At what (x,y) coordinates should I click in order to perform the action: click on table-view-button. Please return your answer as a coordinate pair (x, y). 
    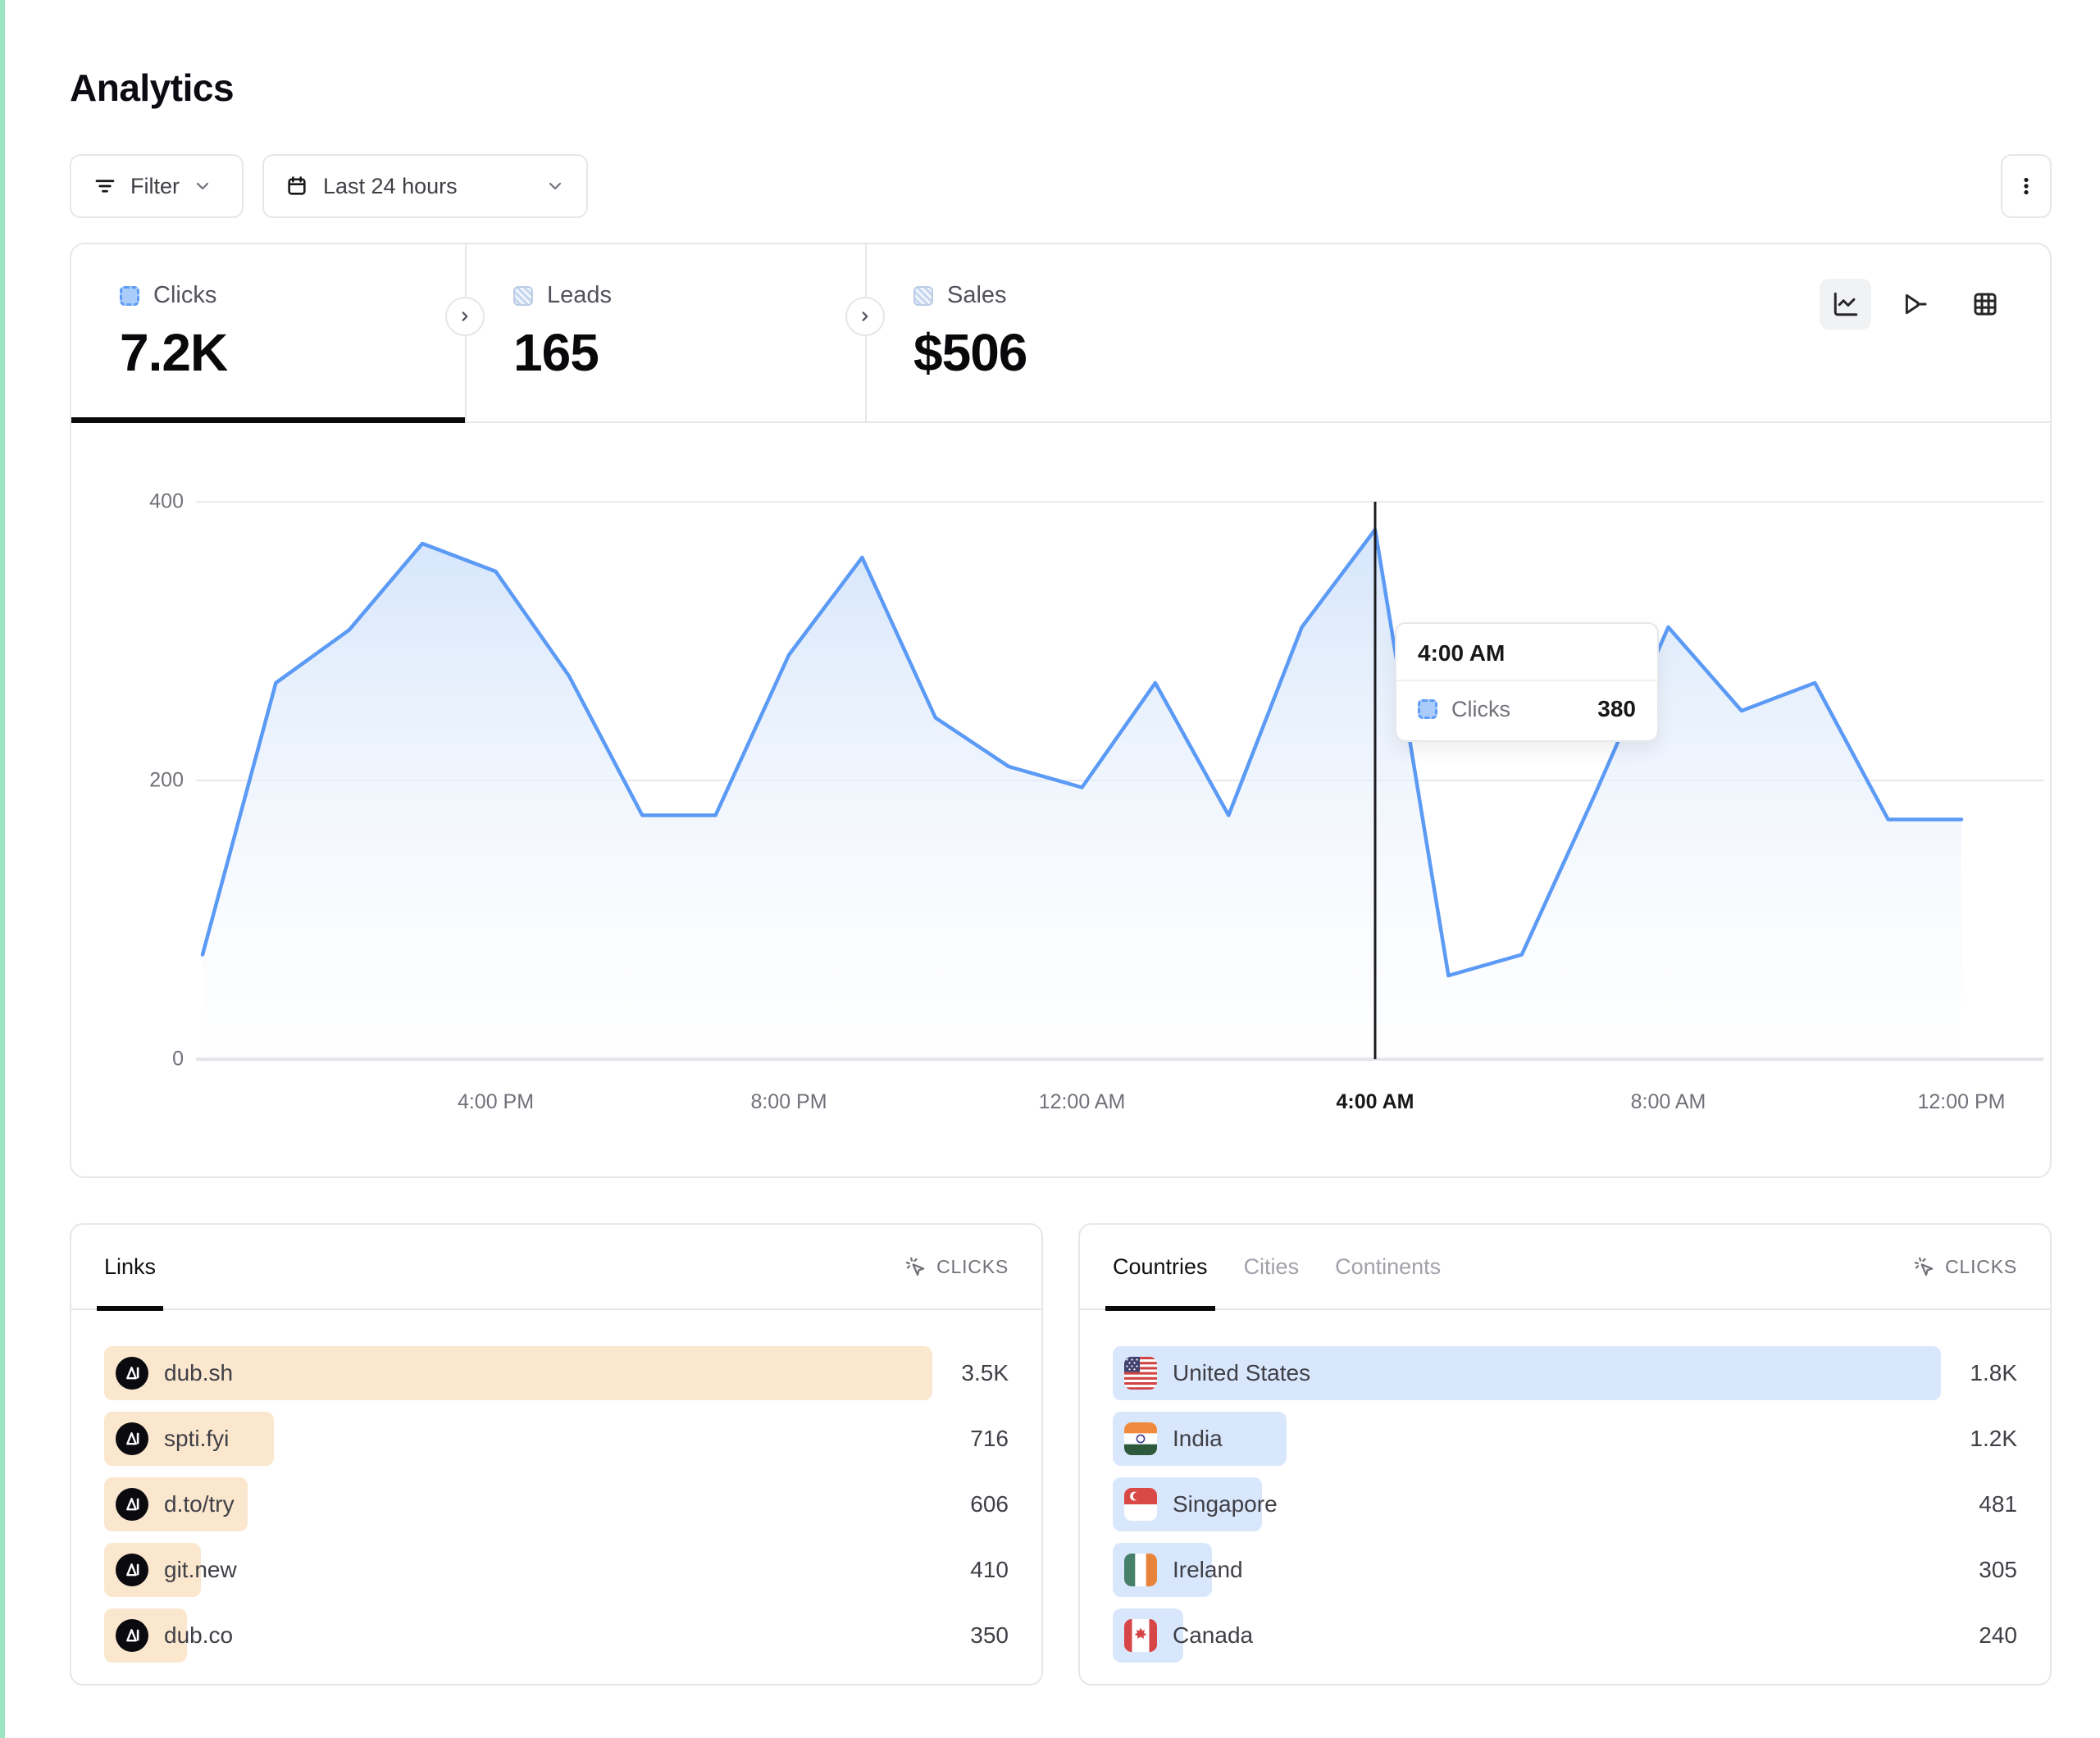
    Looking at the image, I should click on (1985, 304).